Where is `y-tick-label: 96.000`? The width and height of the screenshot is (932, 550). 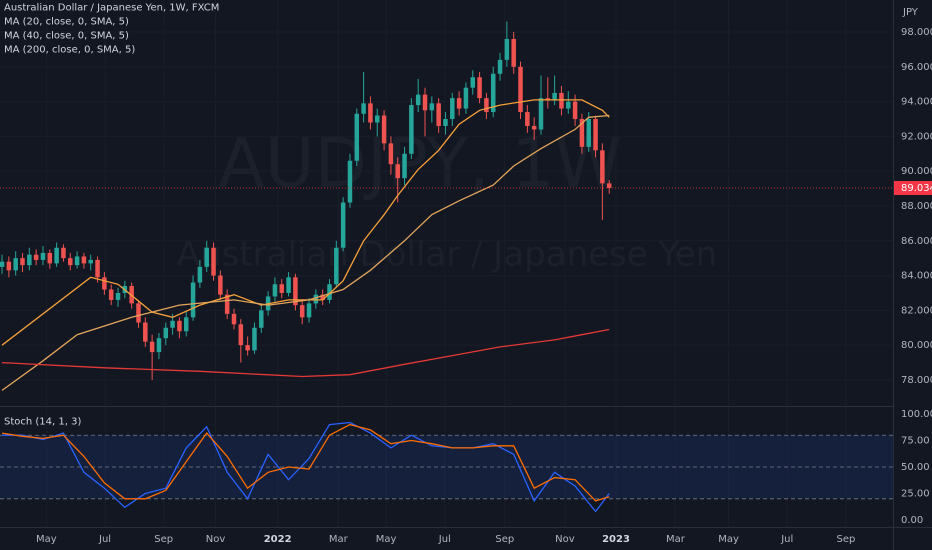 y-tick-label: 96.000 is located at coordinates (916, 67).